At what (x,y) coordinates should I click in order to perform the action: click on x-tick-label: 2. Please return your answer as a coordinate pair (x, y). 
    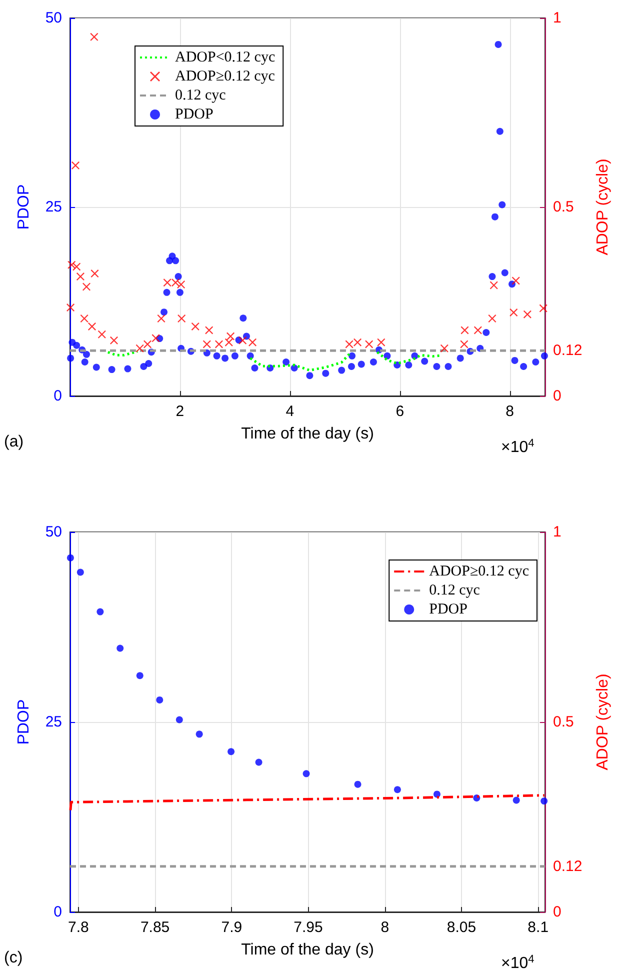
    Looking at the image, I should click on (180, 411).